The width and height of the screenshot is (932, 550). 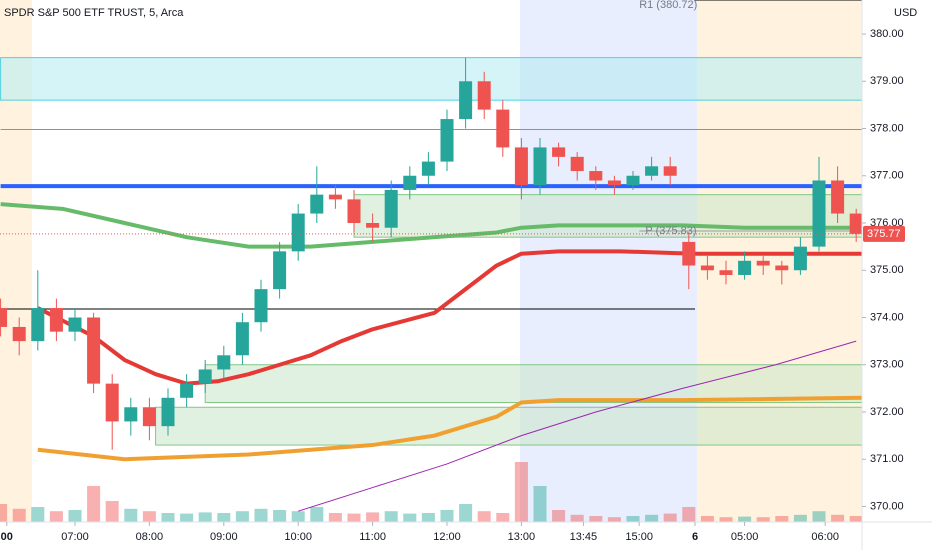 What do you see at coordinates (695, 537) in the screenshot?
I see `x-tick-label: 6` at bounding box center [695, 537].